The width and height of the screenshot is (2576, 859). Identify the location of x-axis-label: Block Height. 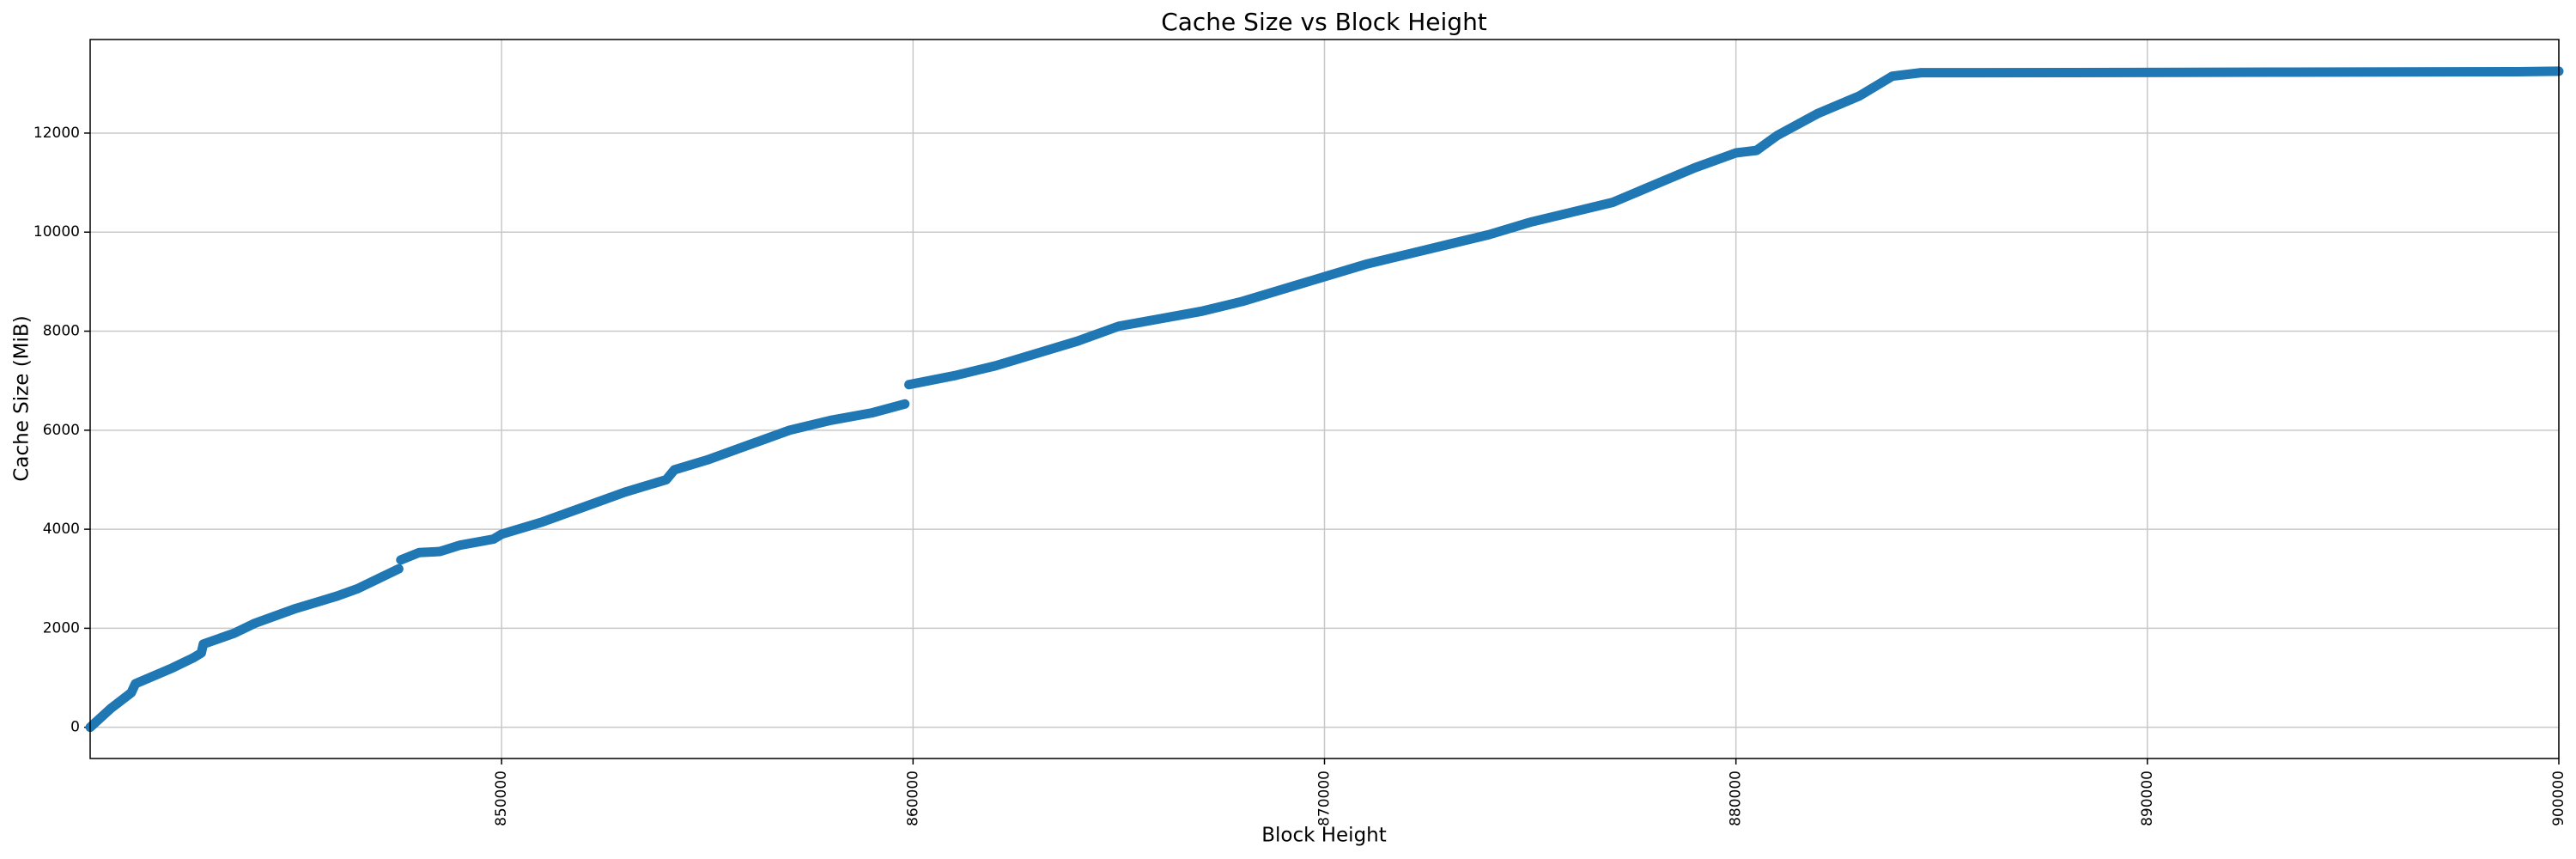
(1324, 836).